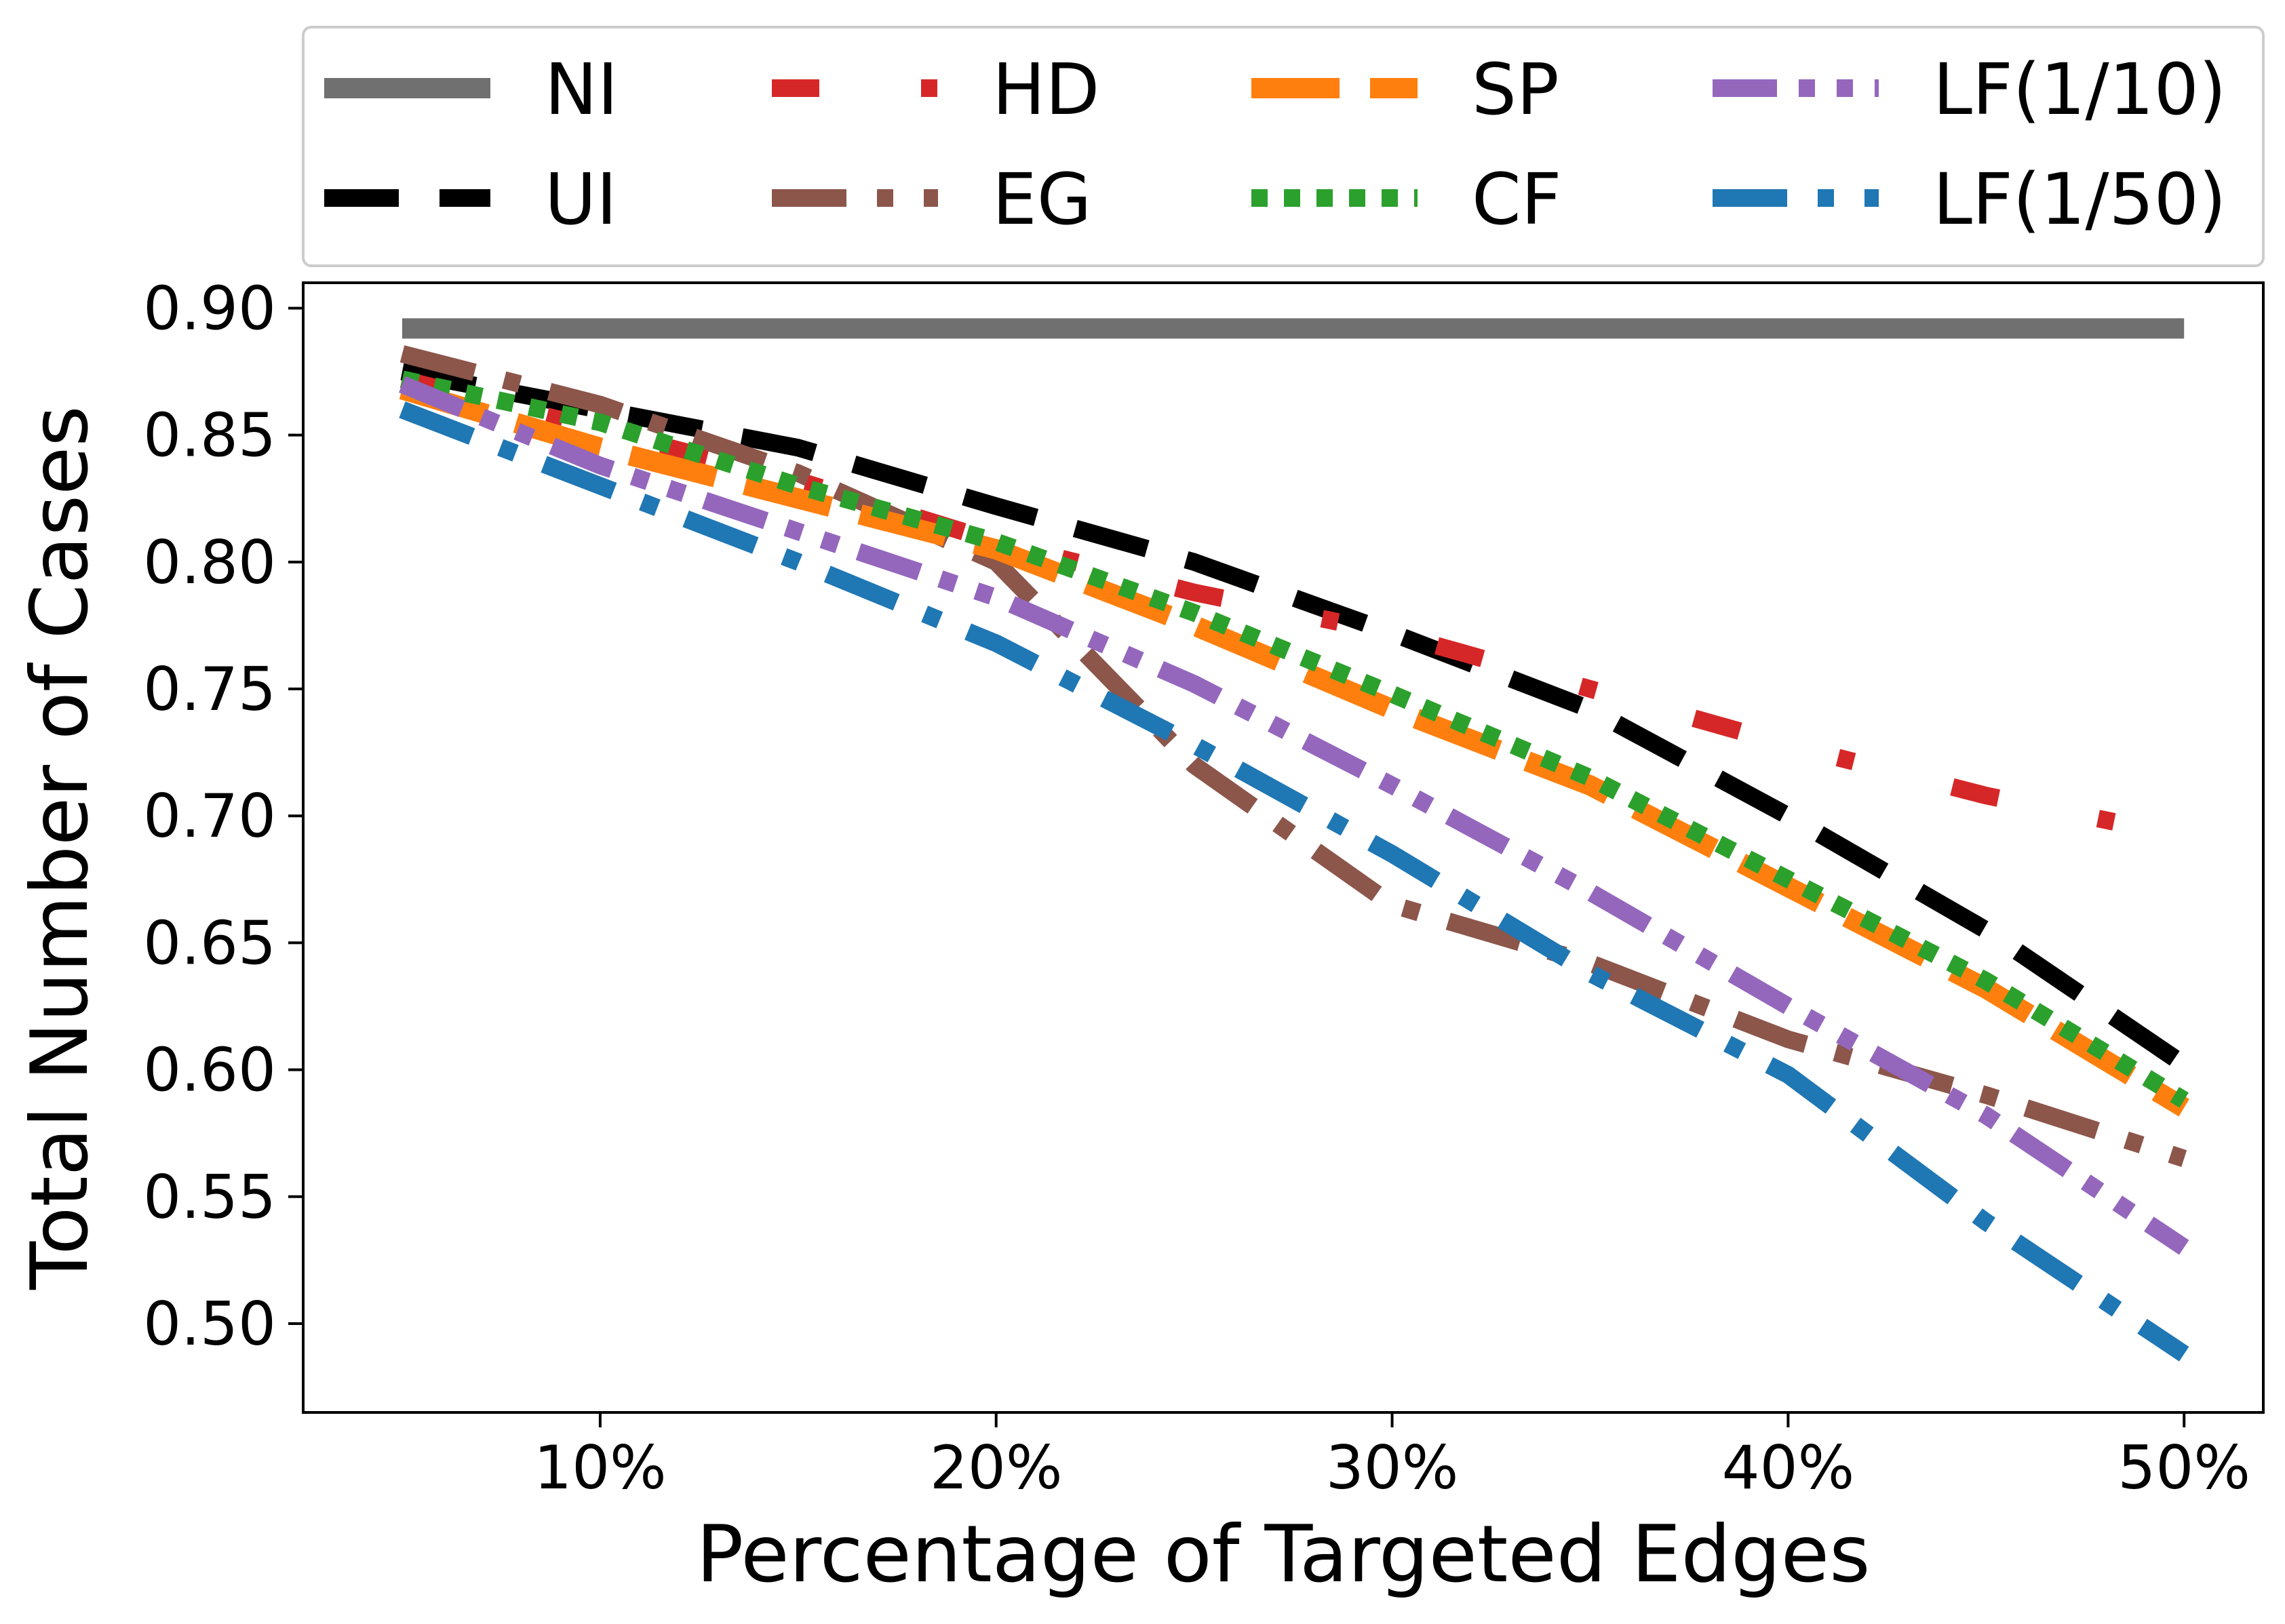 This screenshot has width=2285, height=1624. What do you see at coordinates (996, 1468) in the screenshot?
I see `x-tick-label: 20%` at bounding box center [996, 1468].